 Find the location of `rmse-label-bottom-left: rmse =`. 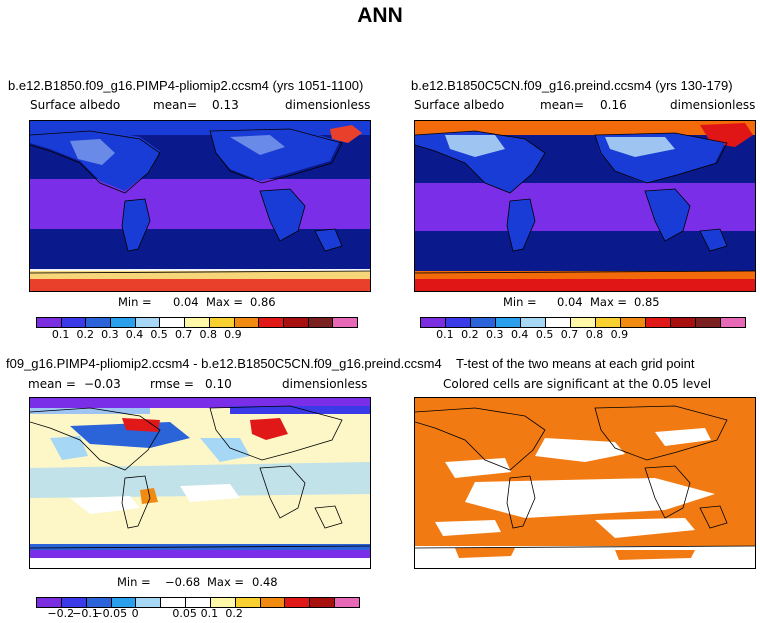

rmse-label-bottom-left: rmse = is located at coordinates (172, 384).